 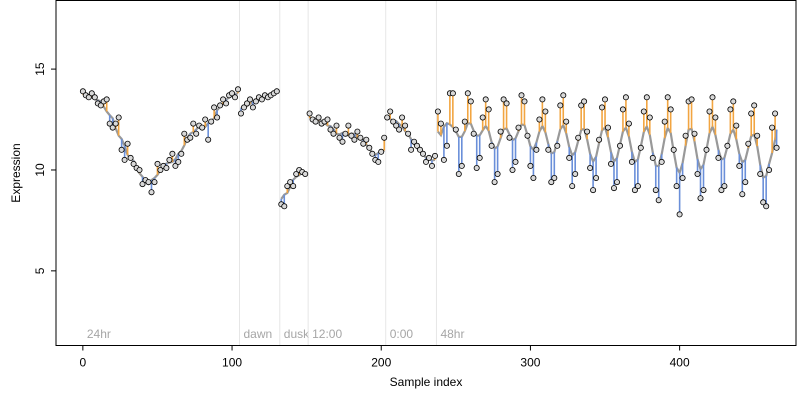 I want to click on annotation-label: dusk, so click(x=297, y=334).